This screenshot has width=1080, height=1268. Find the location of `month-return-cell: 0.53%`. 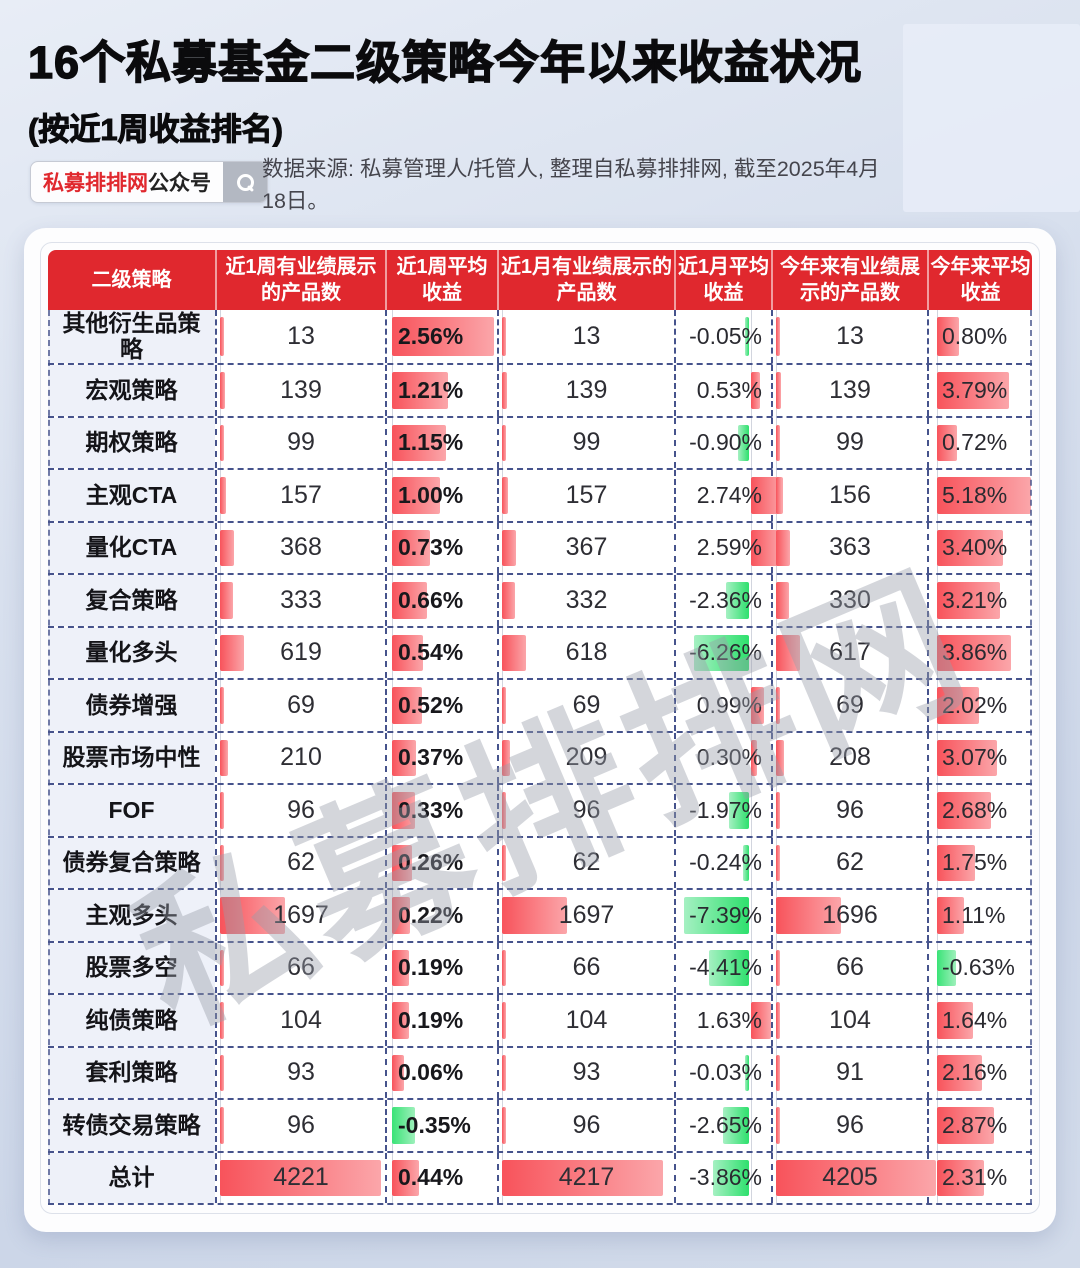

month-return-cell: 0.53% is located at coordinates (722, 390).